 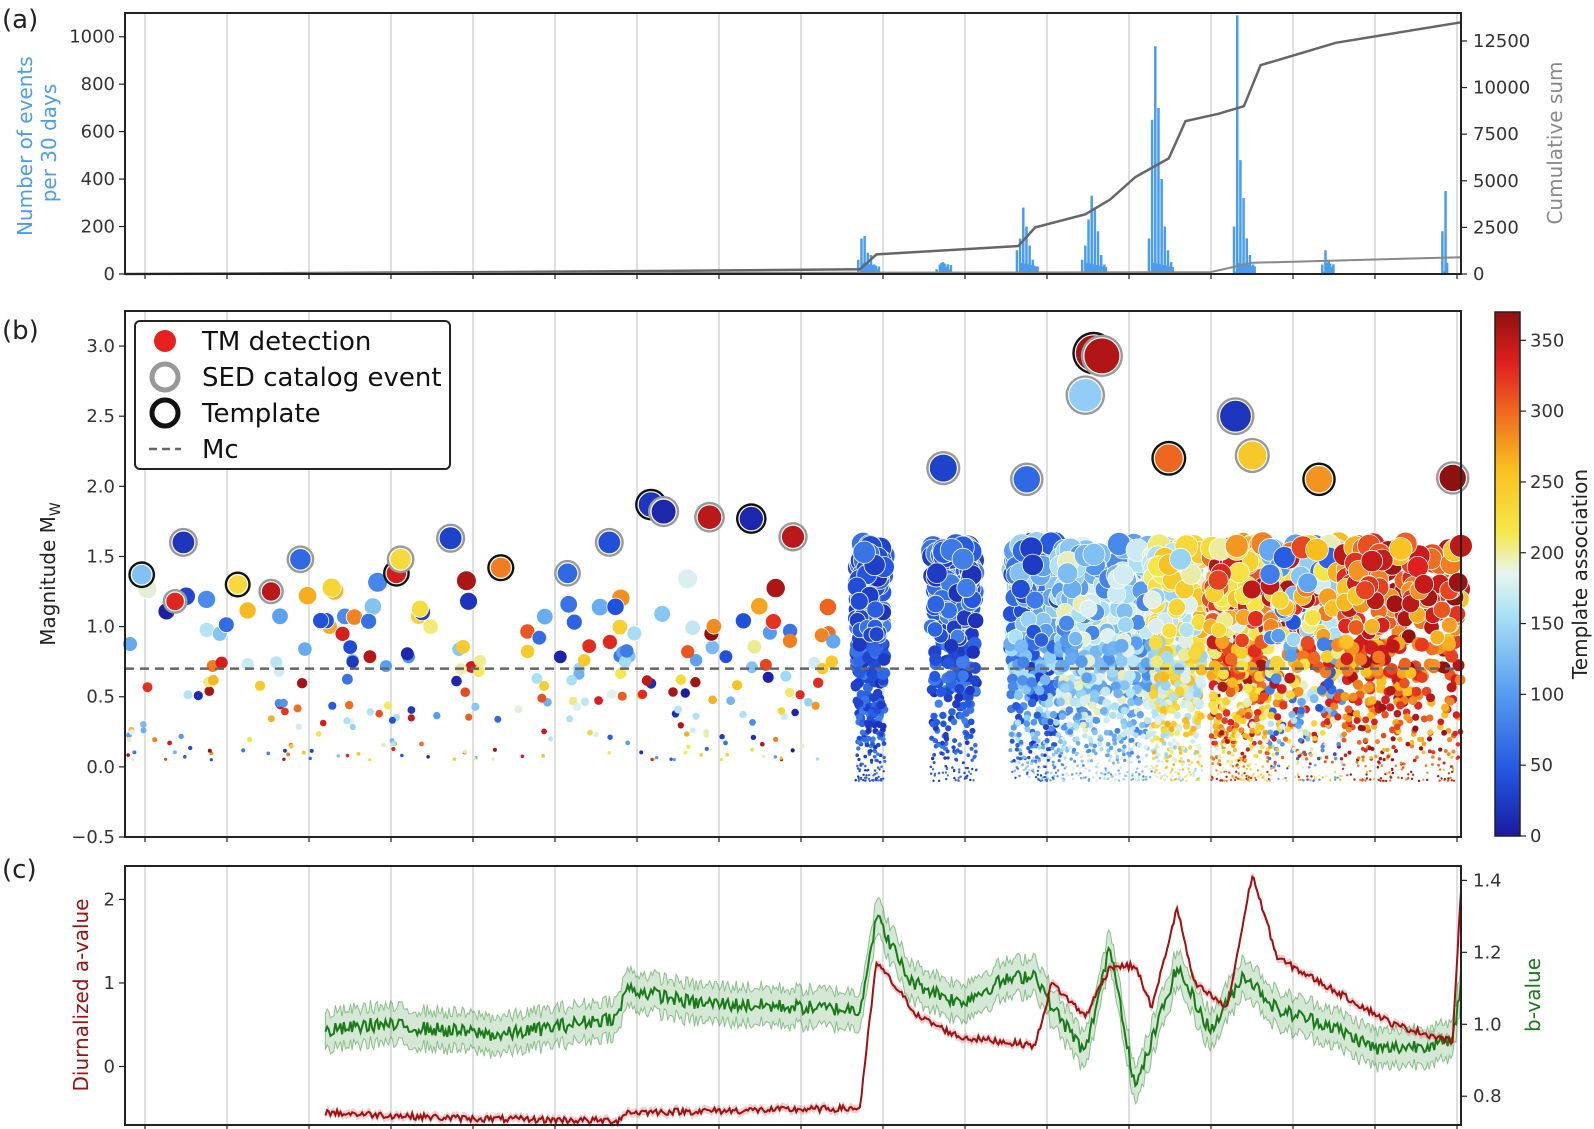 What do you see at coordinates (1496, 227) in the screenshot?
I see `y2-tick-label: 2500` at bounding box center [1496, 227].